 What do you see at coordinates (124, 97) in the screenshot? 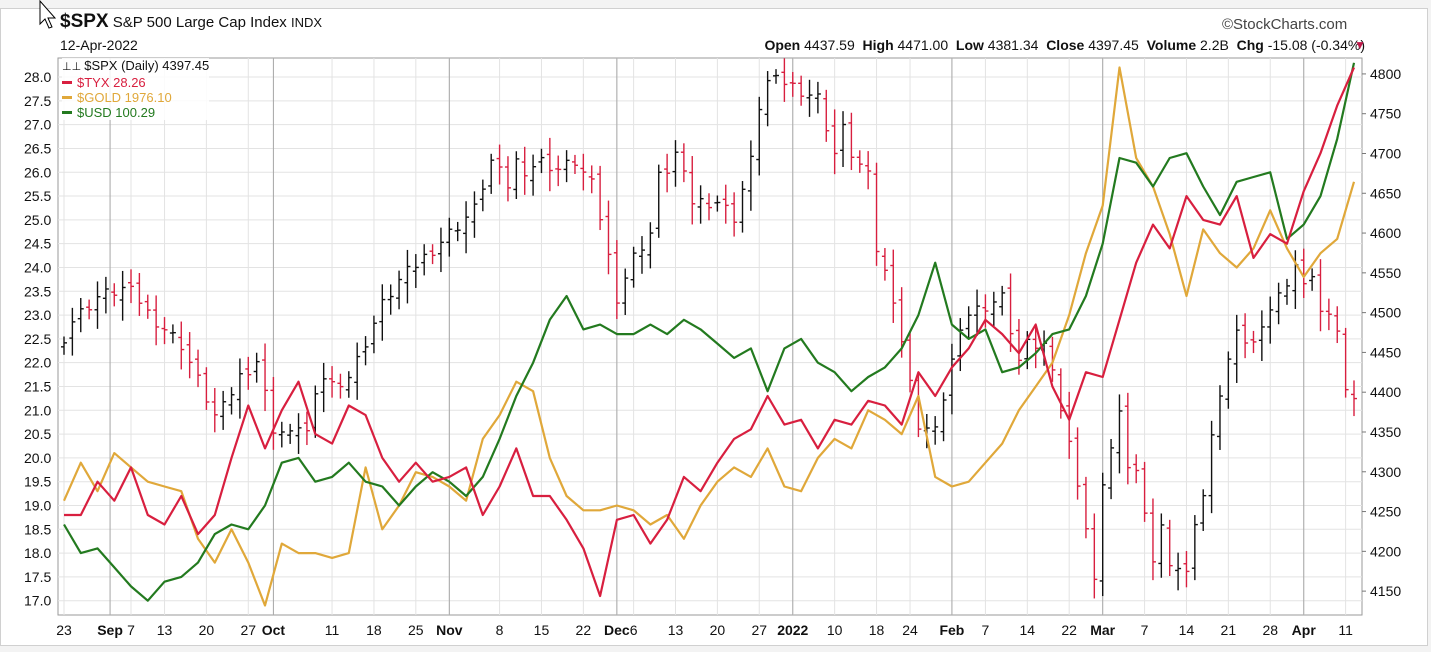
I see `legend-gold-label: $GOLD 1976.10` at bounding box center [124, 97].